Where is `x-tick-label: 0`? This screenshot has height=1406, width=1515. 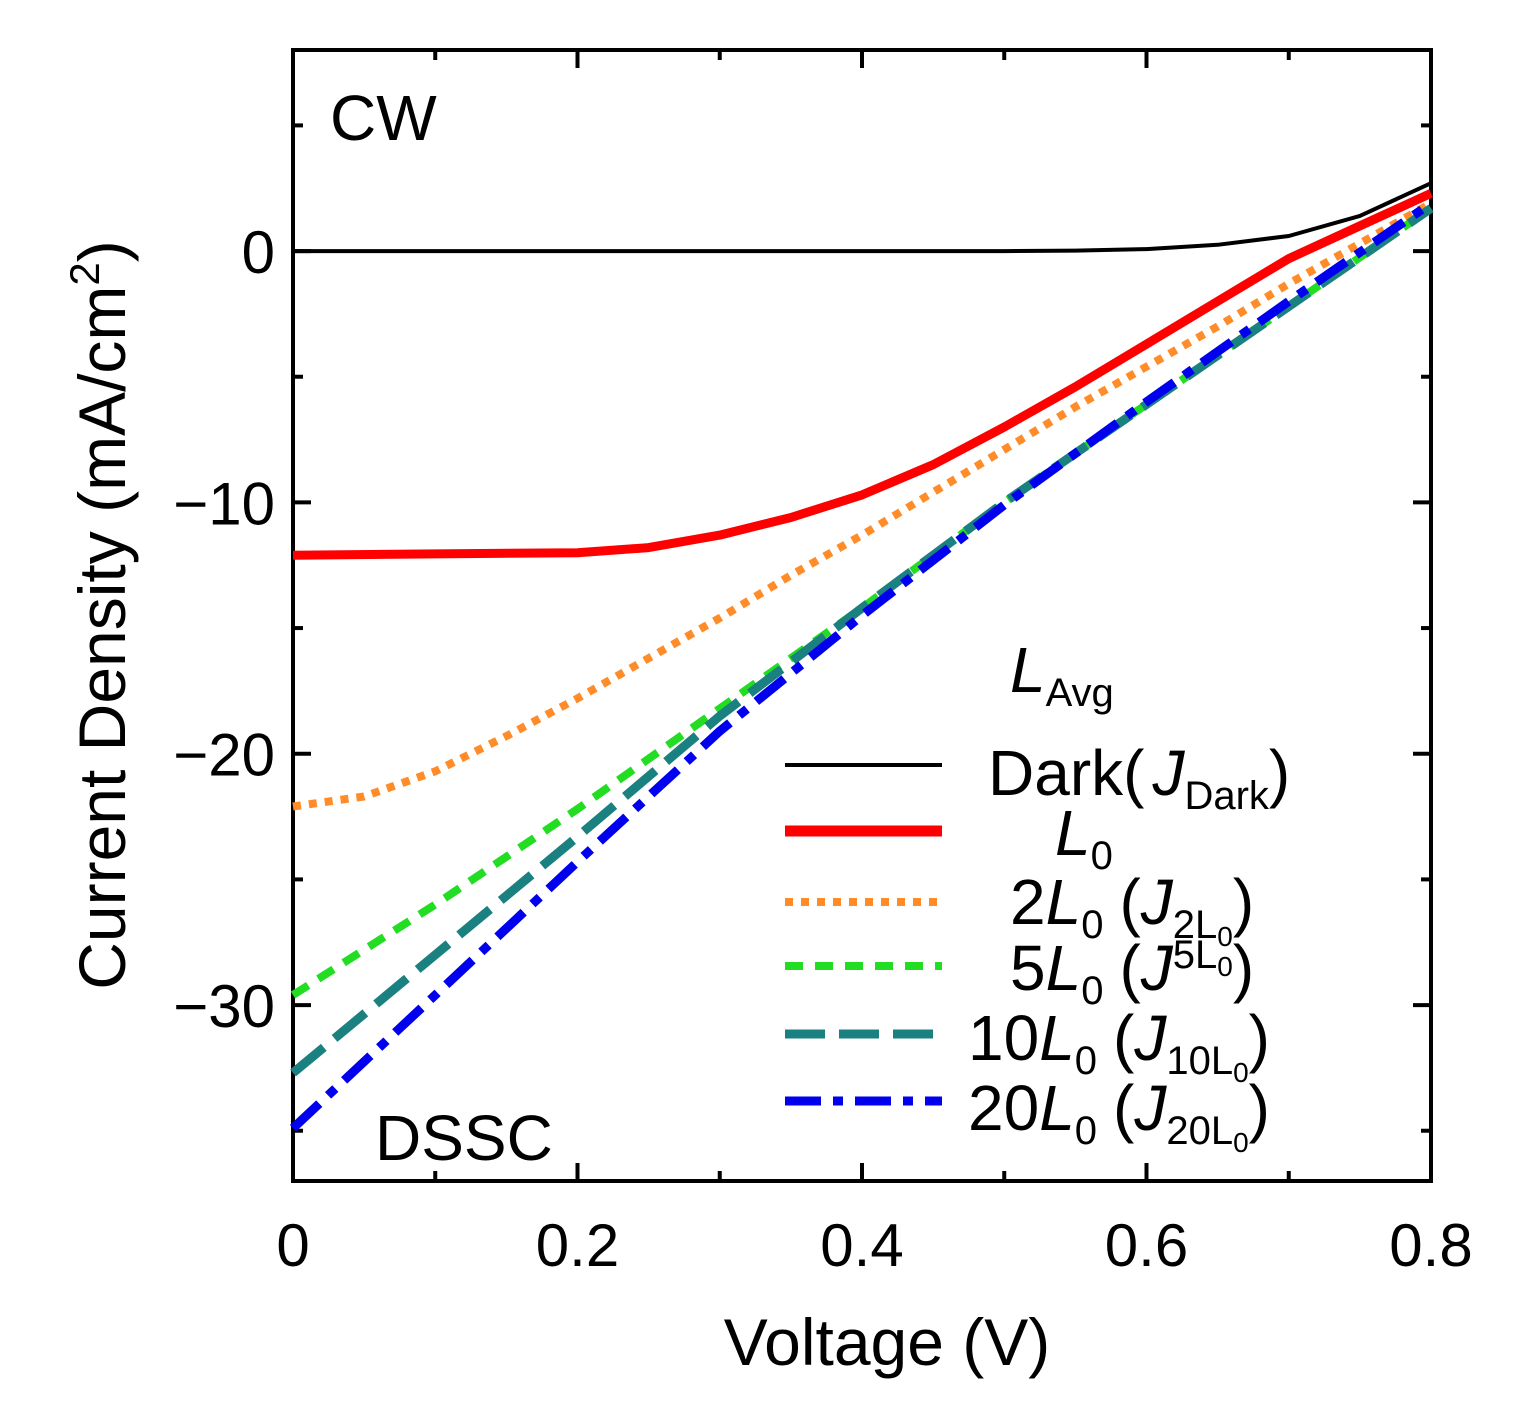
x-tick-label: 0 is located at coordinates (292, 1245).